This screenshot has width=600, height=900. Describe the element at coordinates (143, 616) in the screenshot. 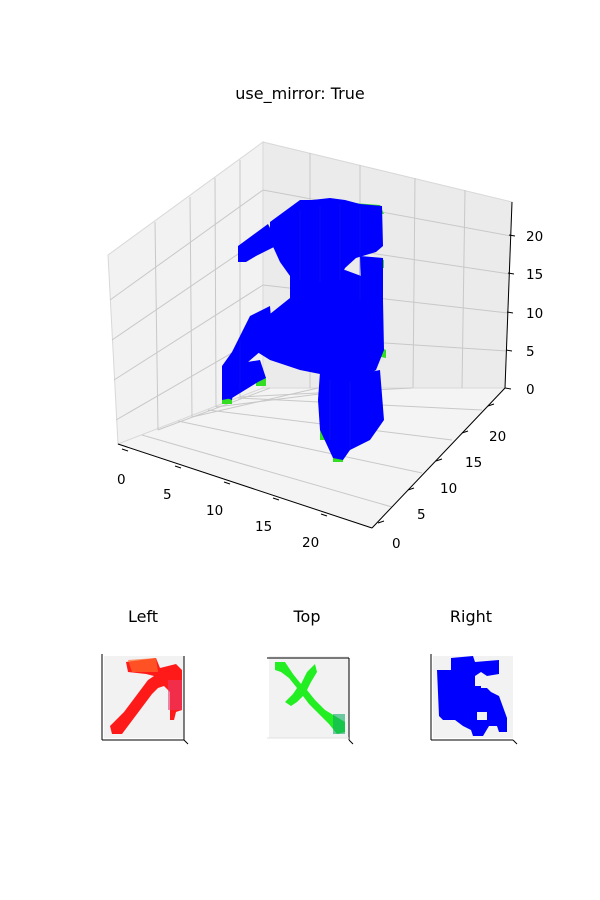

I see `left-view-title: Left` at that location.